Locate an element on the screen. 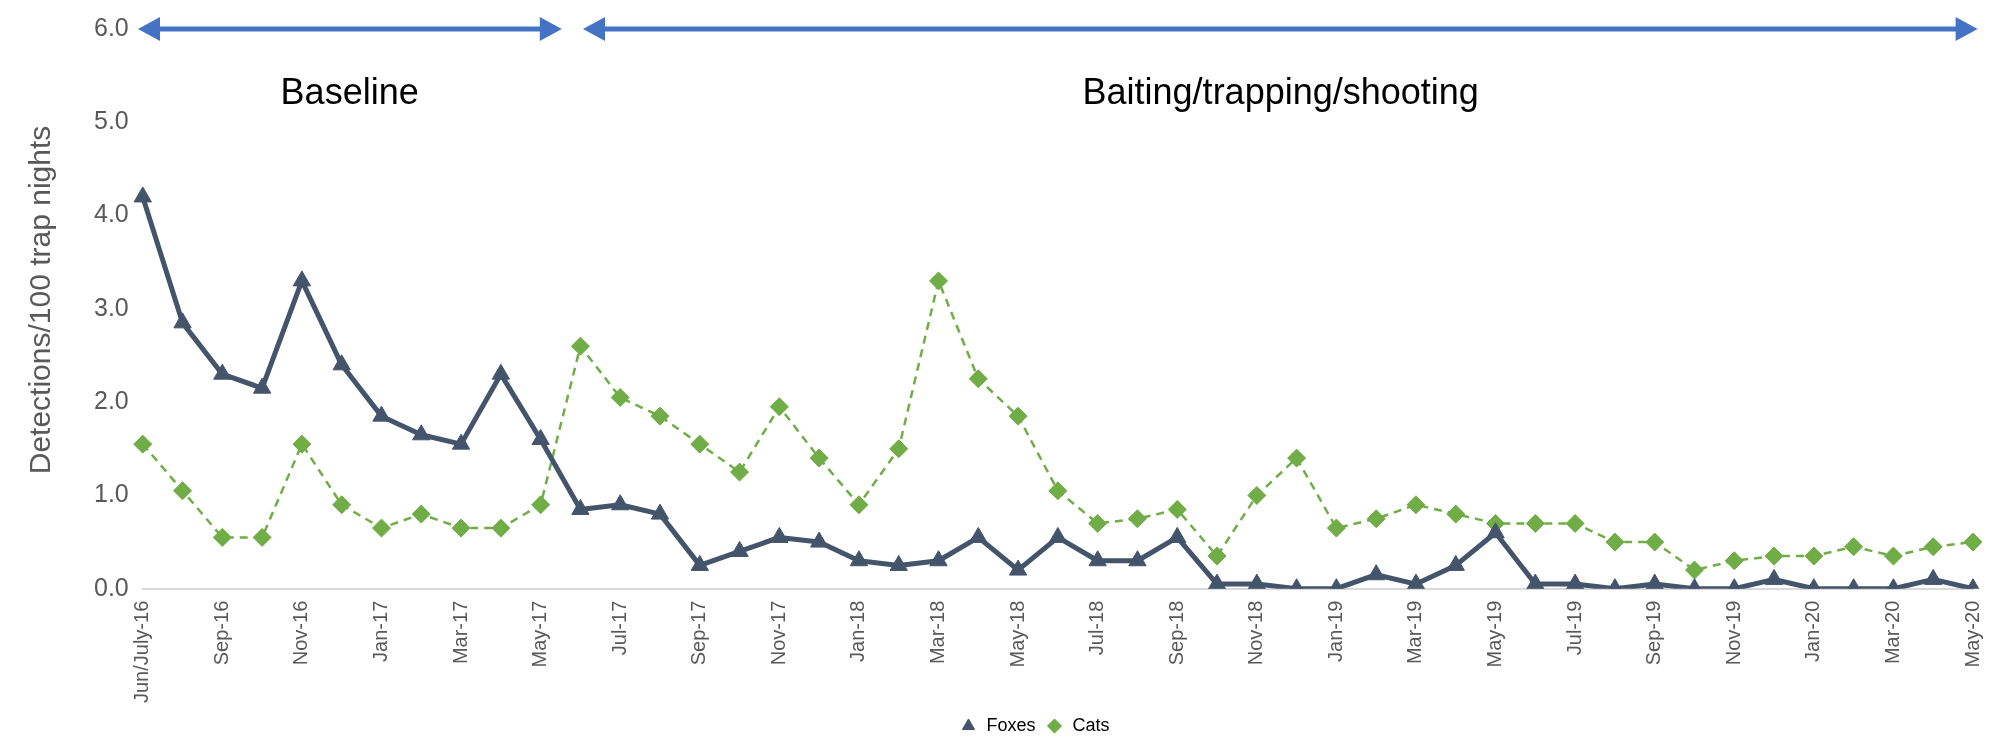  x-tick-label: Mar-17 is located at coordinates (459, 632).